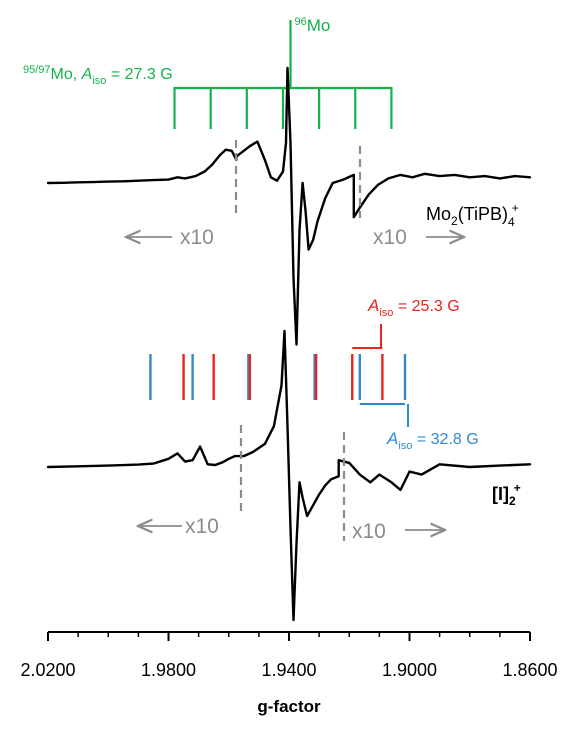  Describe the element at coordinates (515, 208) in the screenshot. I see `label-top-sup: +` at that location.